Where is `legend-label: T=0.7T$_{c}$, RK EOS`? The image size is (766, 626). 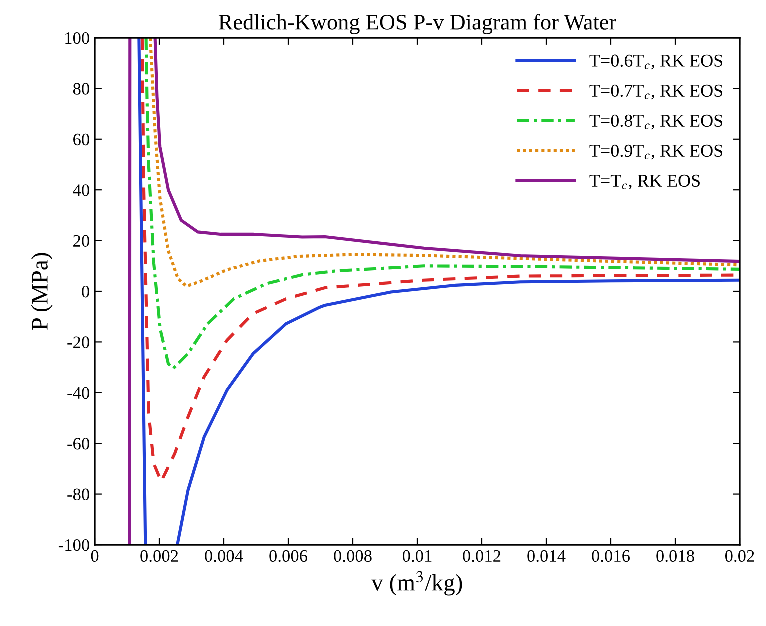 legend-label: T=0.7T$_{c}$, RK EOS is located at coordinates (656, 92).